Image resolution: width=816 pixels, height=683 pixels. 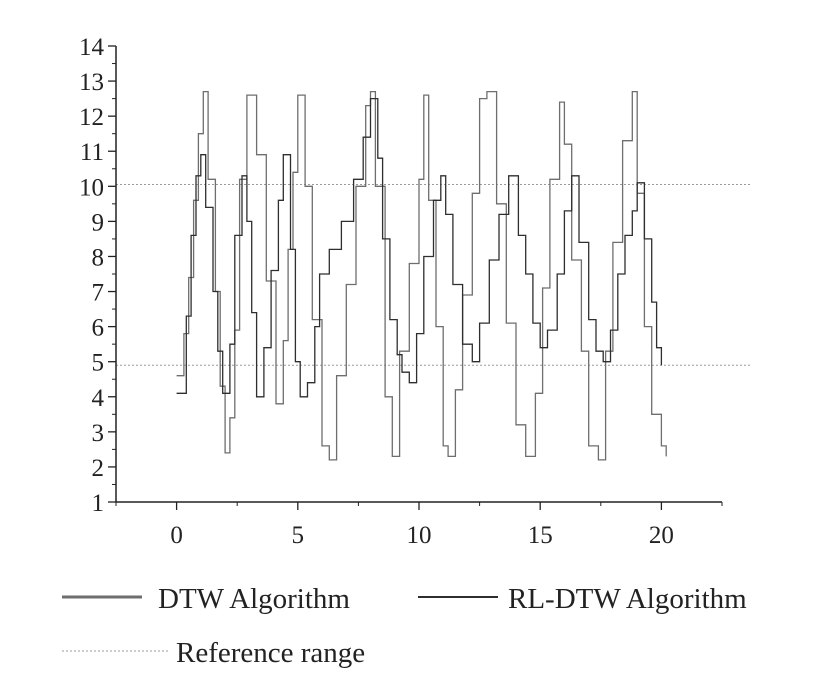 What do you see at coordinates (176, 535) in the screenshot?
I see `x-tick-label: 0` at bounding box center [176, 535].